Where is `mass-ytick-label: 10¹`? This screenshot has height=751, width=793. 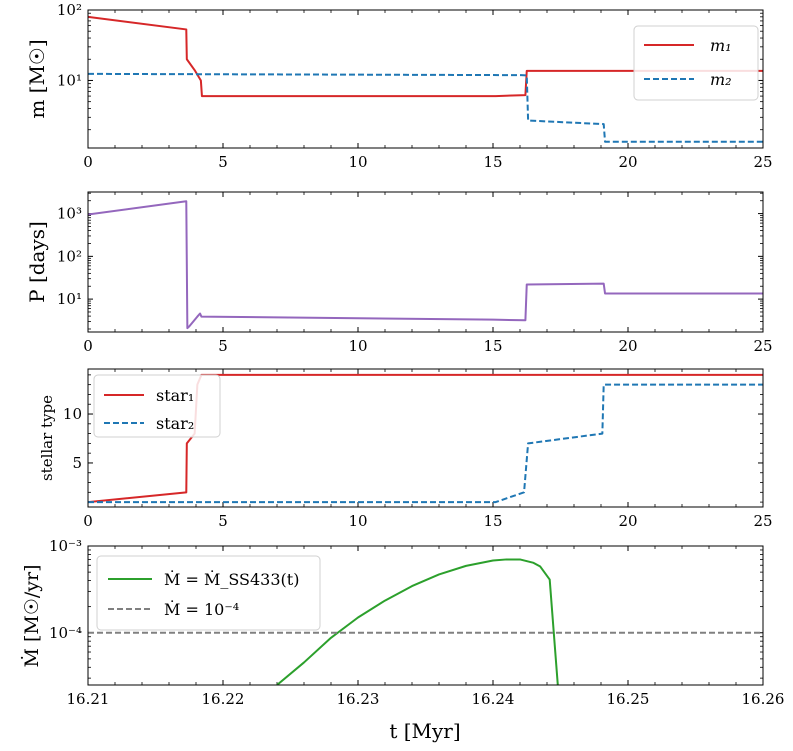 mass-ytick-label: 10¹ is located at coordinates (69, 80).